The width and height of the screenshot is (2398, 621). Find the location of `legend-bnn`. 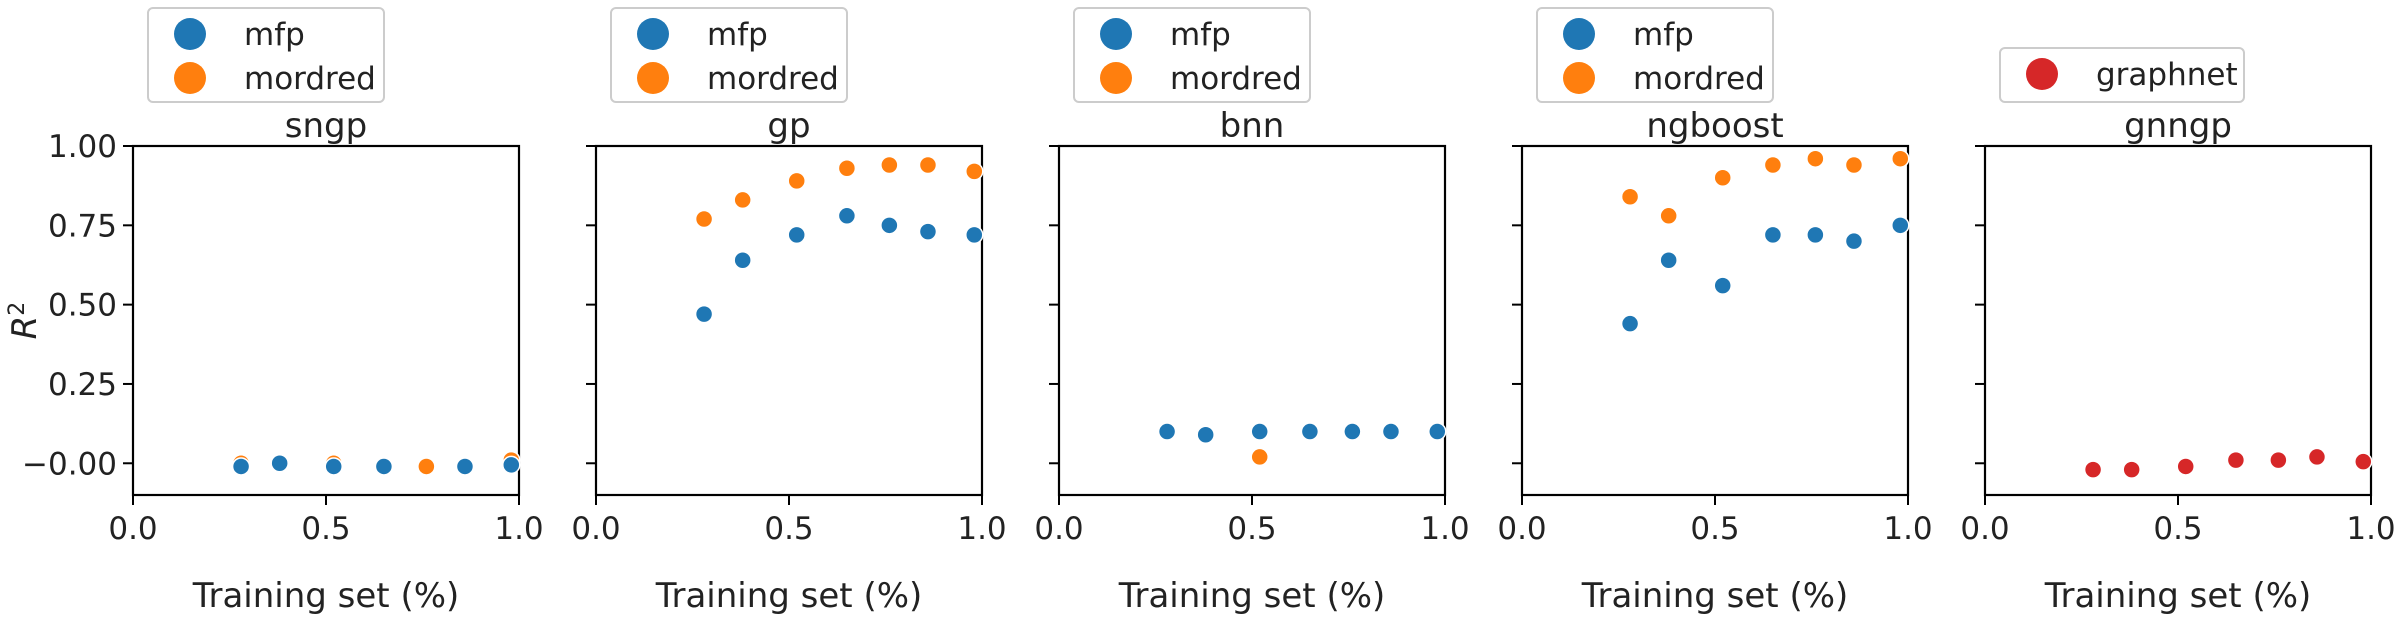

legend-bnn is located at coordinates (1192, 55).